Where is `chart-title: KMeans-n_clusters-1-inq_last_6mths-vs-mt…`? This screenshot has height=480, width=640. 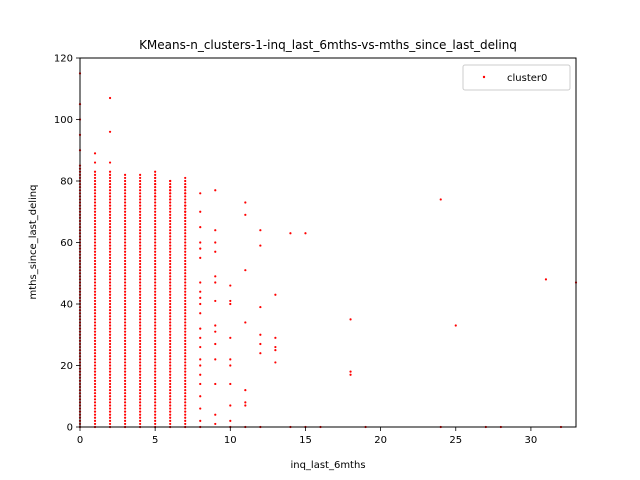
chart-title: KMeans-n_clusters-1-inq_last_6mths-vs-mt… is located at coordinates (328, 45).